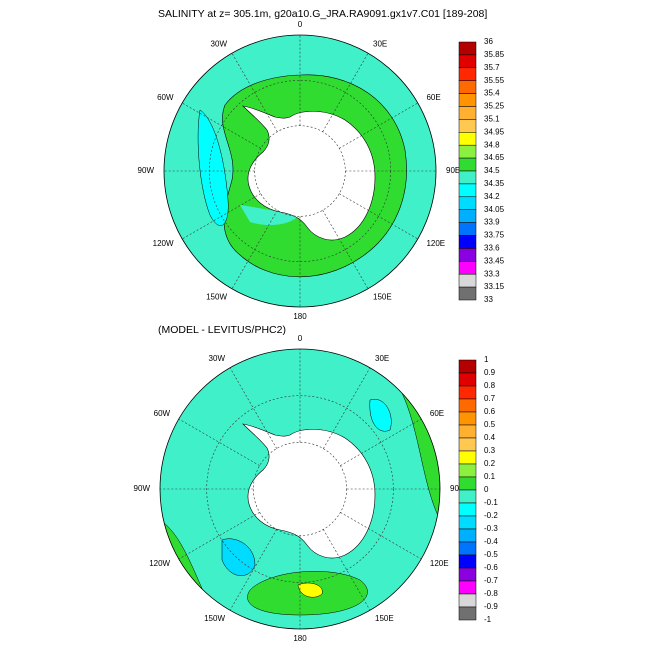 Image resolution: width=647 pixels, height=652 pixels. What do you see at coordinates (494, 106) in the screenshot?
I see `colorbar-label: 35.25` at bounding box center [494, 106].